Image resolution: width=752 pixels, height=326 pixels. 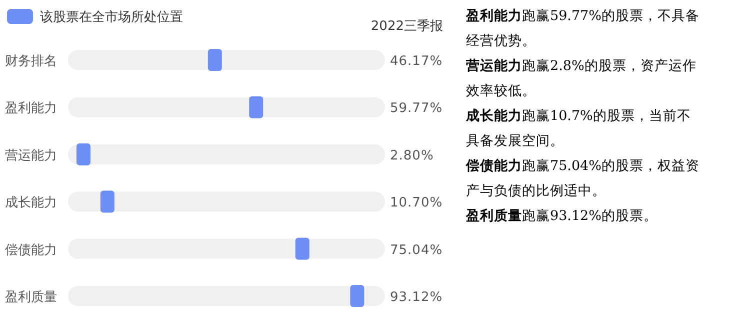 I want to click on category: 成长能力, so click(x=31, y=203).